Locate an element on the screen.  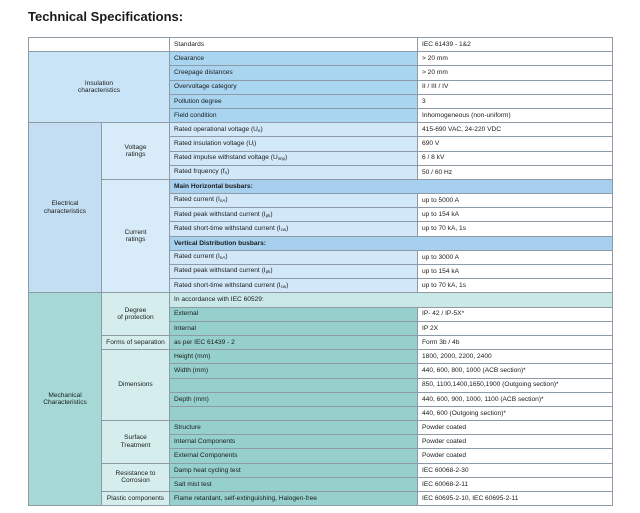
table-row: Salt mist test IEC 60068-2-11 is located at coordinates (321, 484).